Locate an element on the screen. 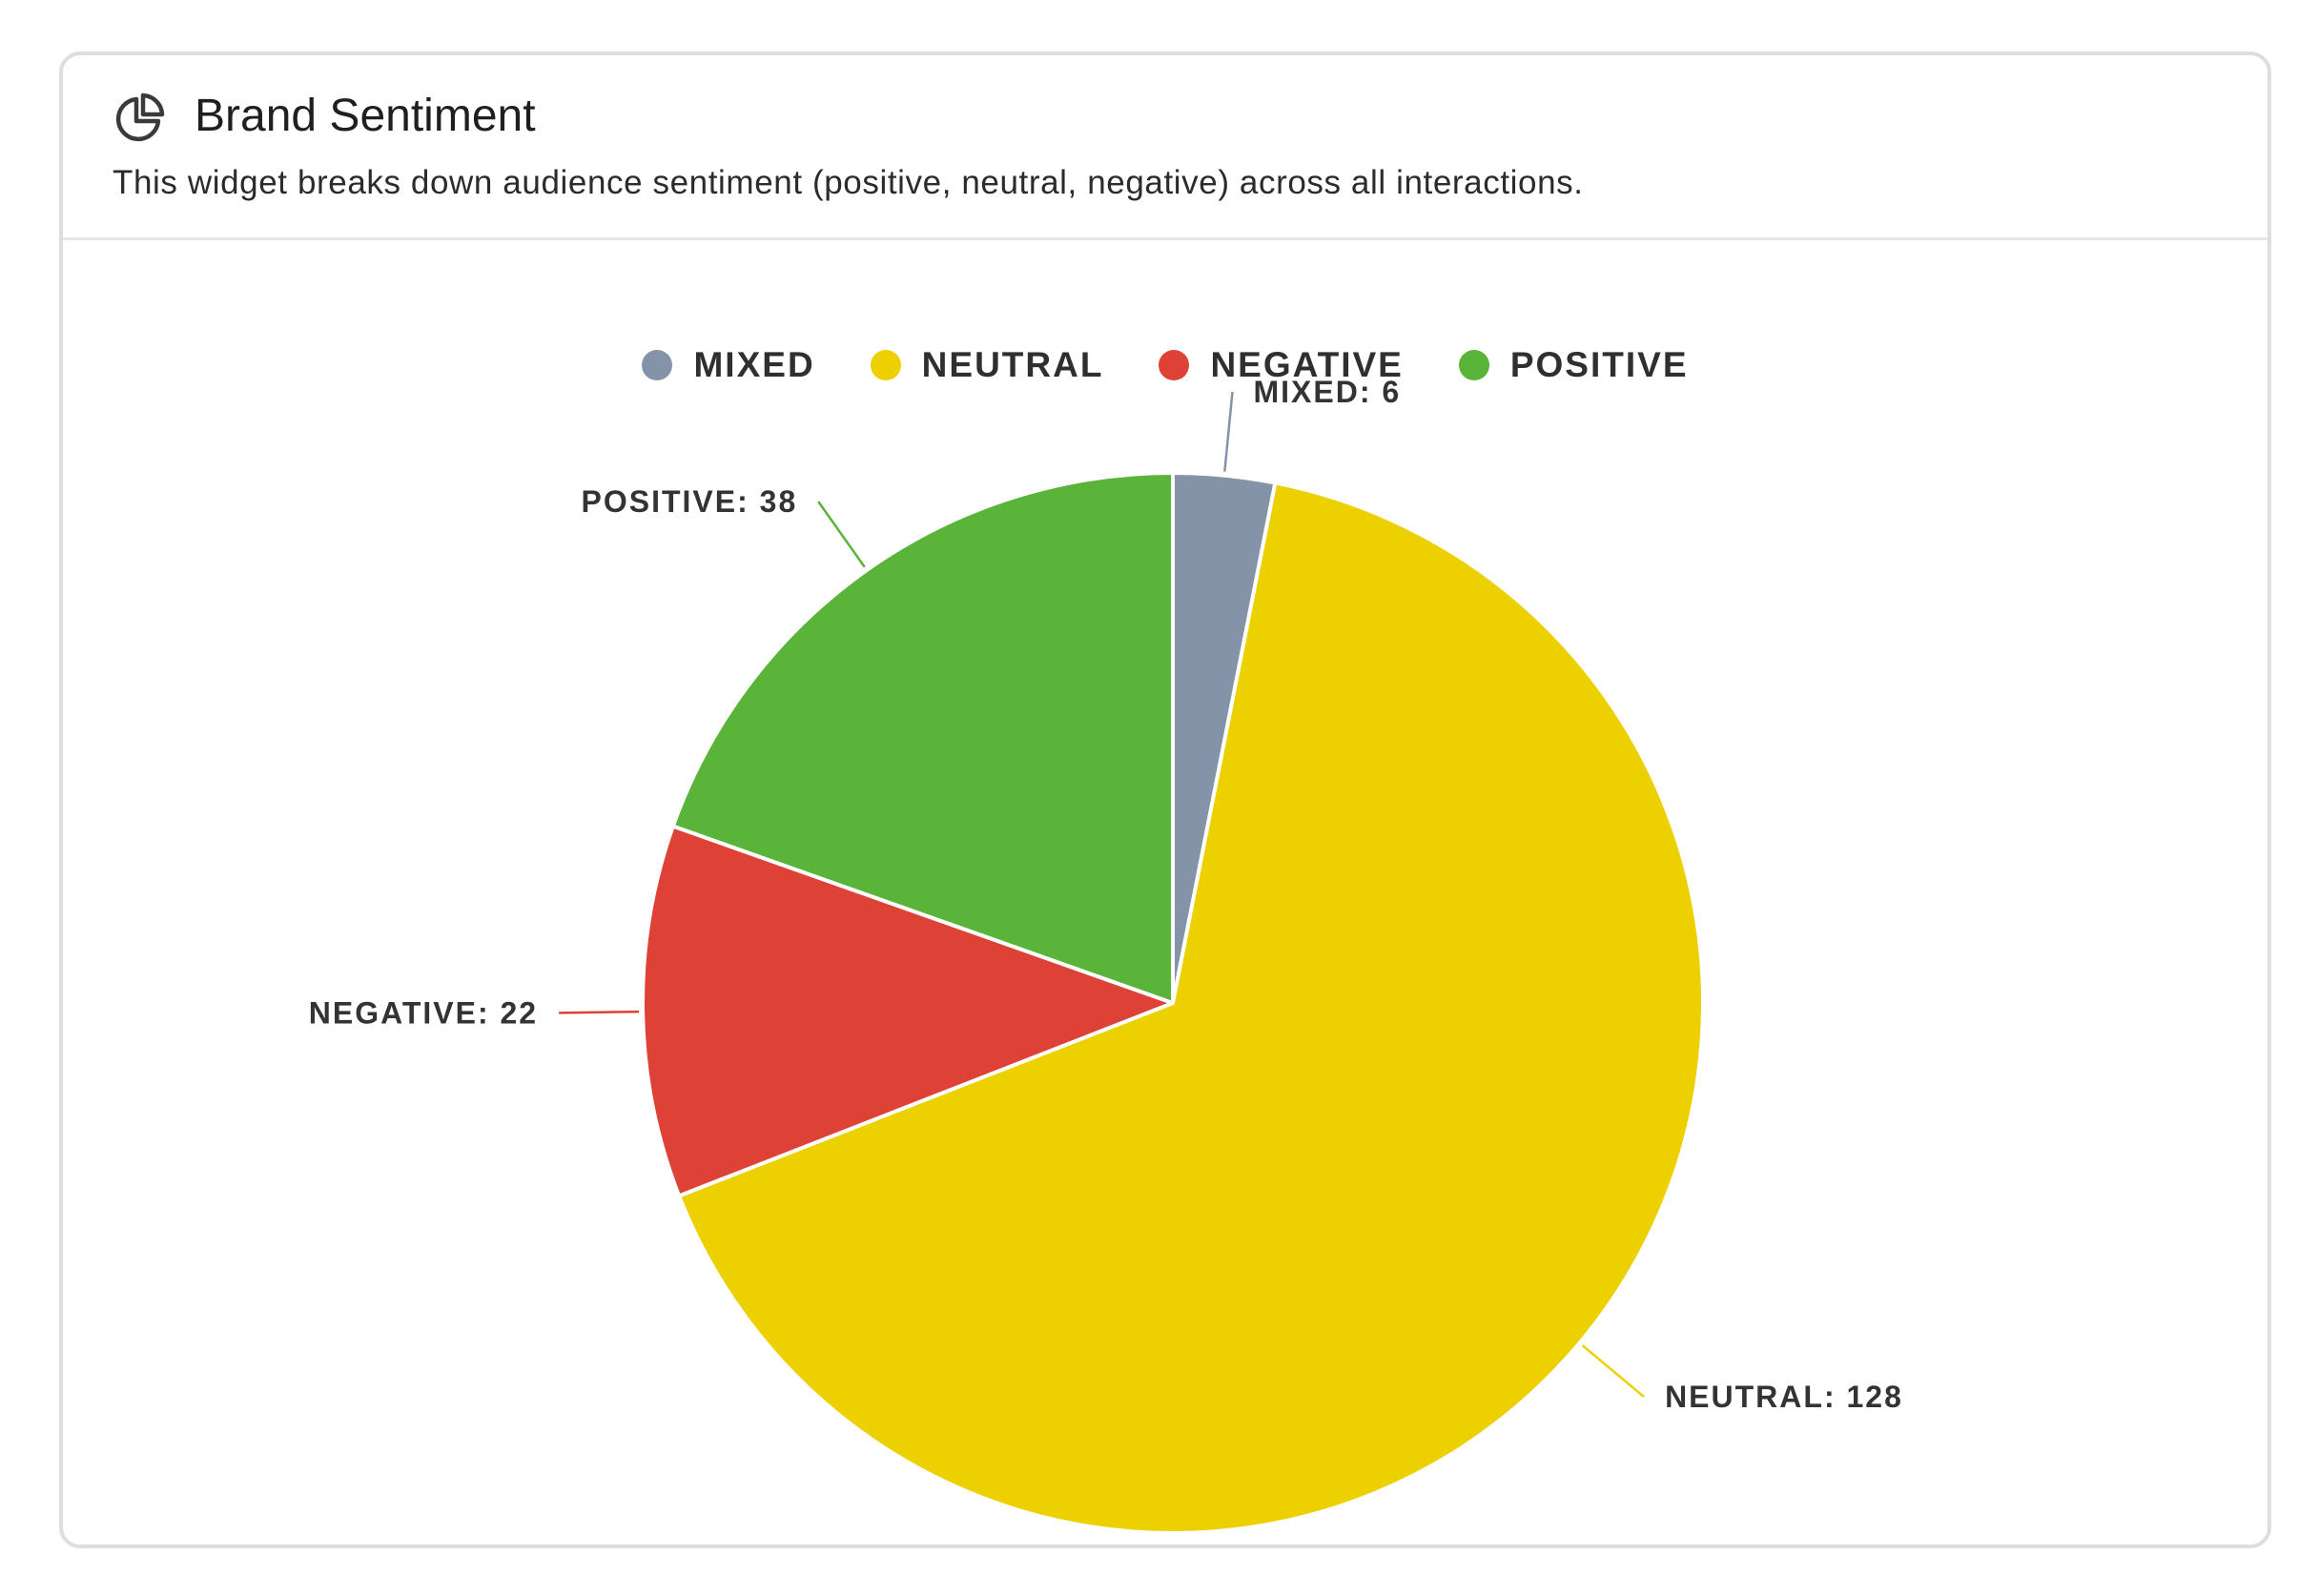 This screenshot has height=1596, width=2319. legend-swatch-negative is located at coordinates (1174, 365).